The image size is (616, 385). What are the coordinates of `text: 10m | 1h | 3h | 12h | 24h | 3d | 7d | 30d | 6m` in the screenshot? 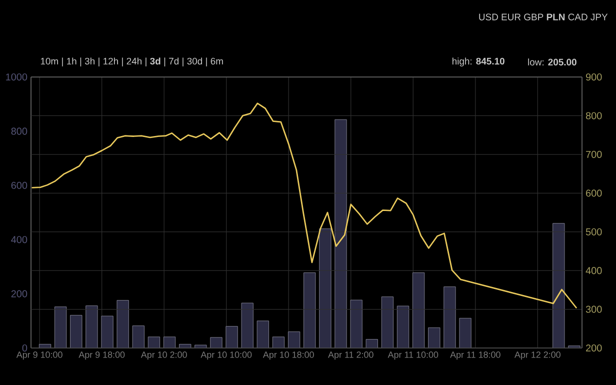 It's located at (131, 62).